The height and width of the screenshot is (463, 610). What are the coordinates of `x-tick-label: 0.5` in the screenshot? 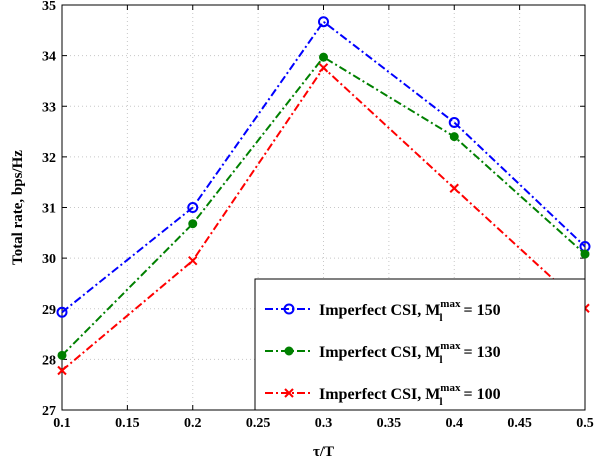 It's located at (585, 423).